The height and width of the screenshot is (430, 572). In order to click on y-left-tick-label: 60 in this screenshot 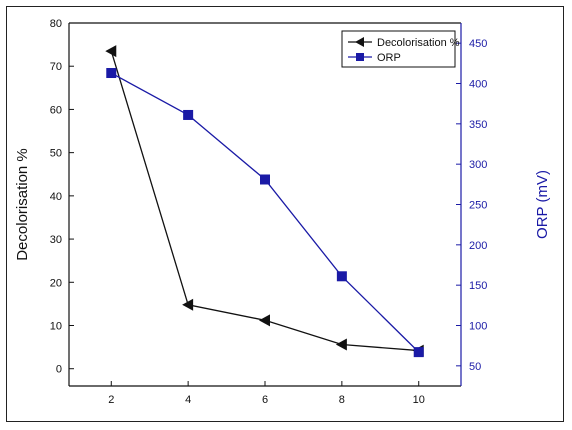, I will do `click(56, 110)`.